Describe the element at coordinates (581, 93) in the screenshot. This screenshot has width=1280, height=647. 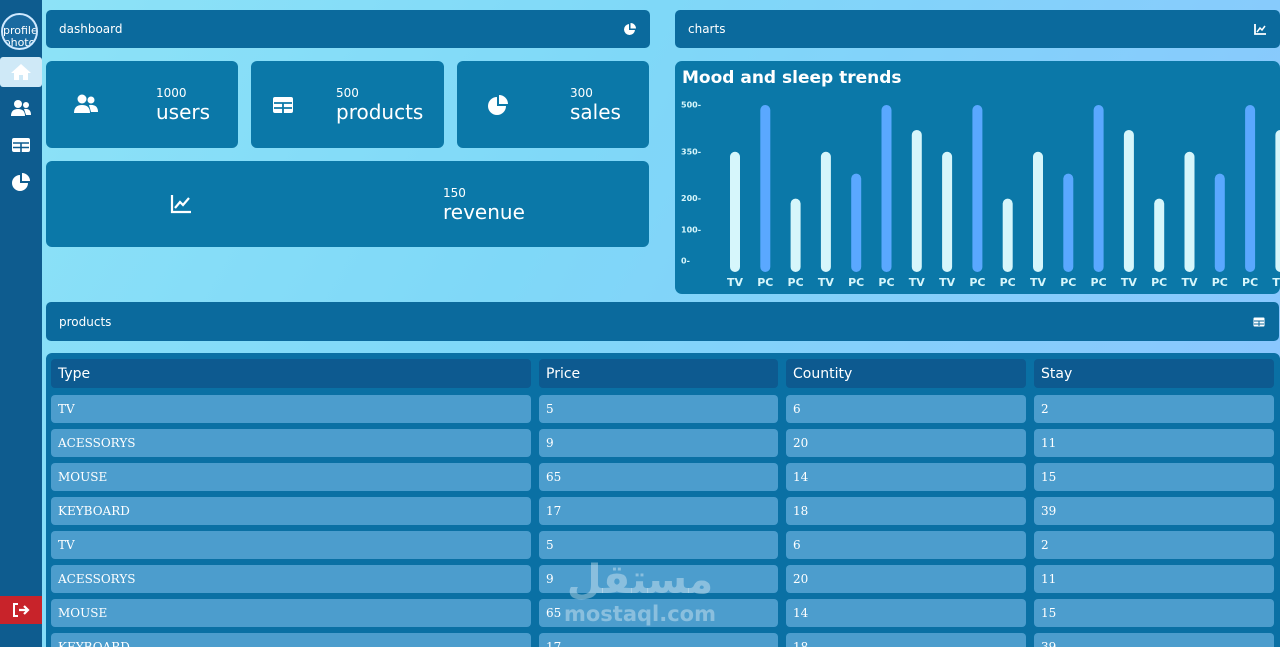
I see `sales-count: 300` at that location.